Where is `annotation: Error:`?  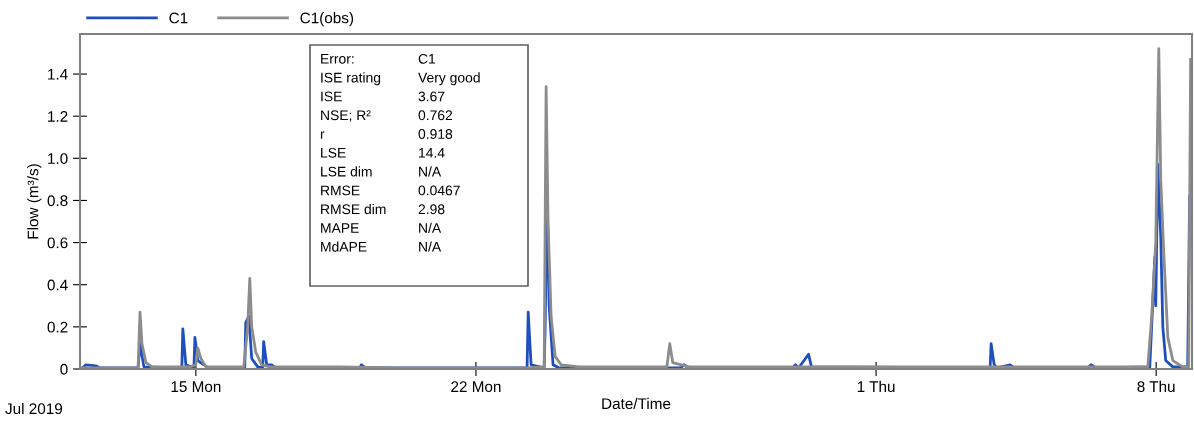
annotation: Error: is located at coordinates (337, 59).